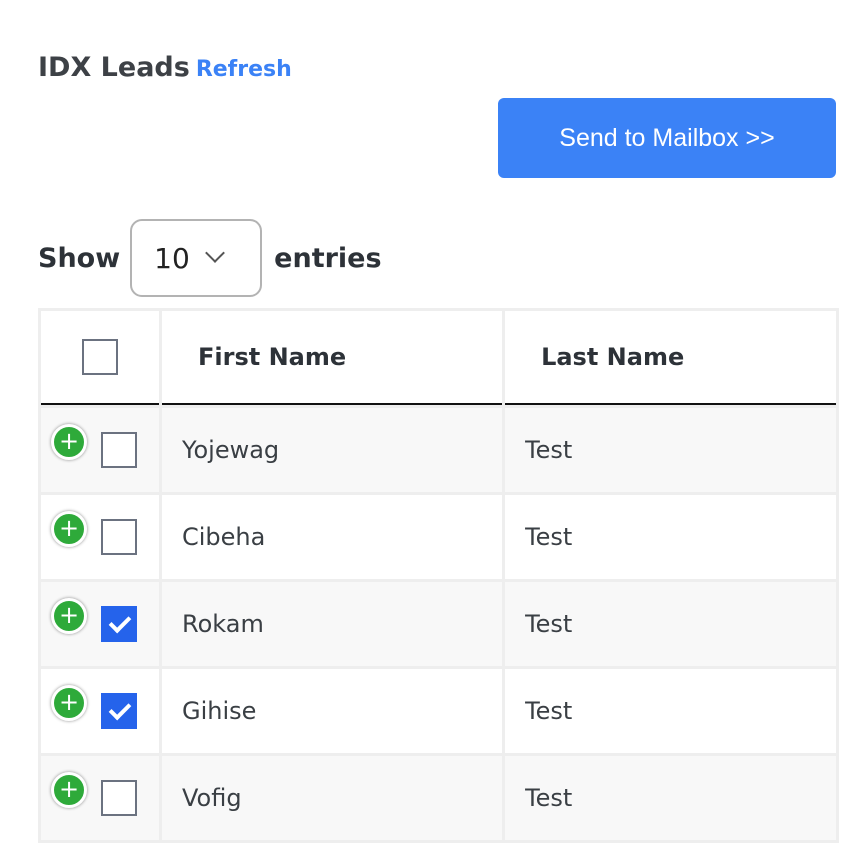 This screenshot has height=843, width=864. I want to click on table-row: + Cibeha Test, so click(438, 537).